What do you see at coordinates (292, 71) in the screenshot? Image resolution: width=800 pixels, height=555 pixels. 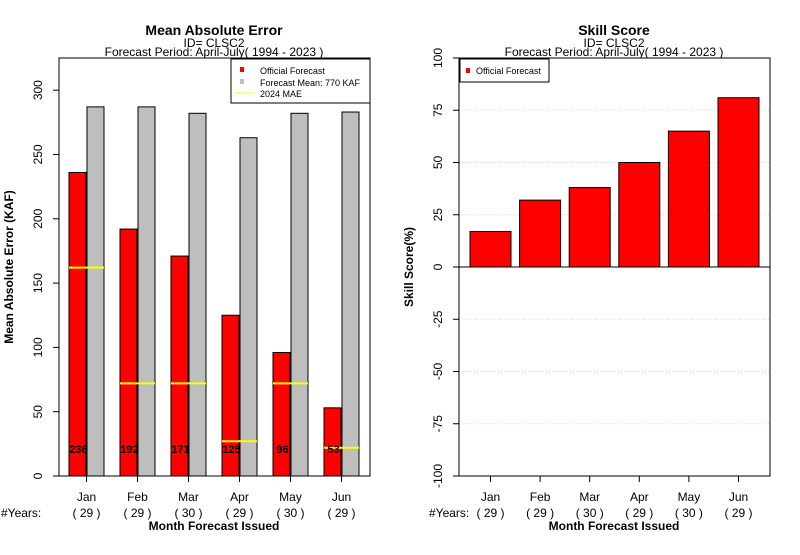 I see `mae-legend-official: Official Forecast` at bounding box center [292, 71].